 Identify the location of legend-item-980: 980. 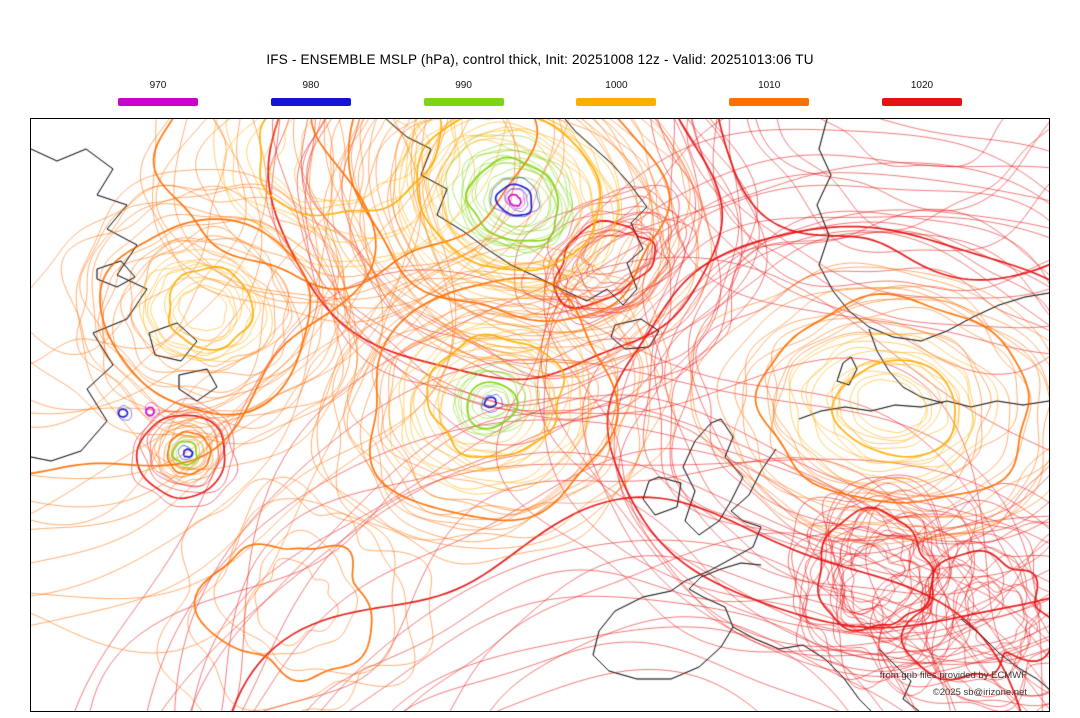
(310, 93).